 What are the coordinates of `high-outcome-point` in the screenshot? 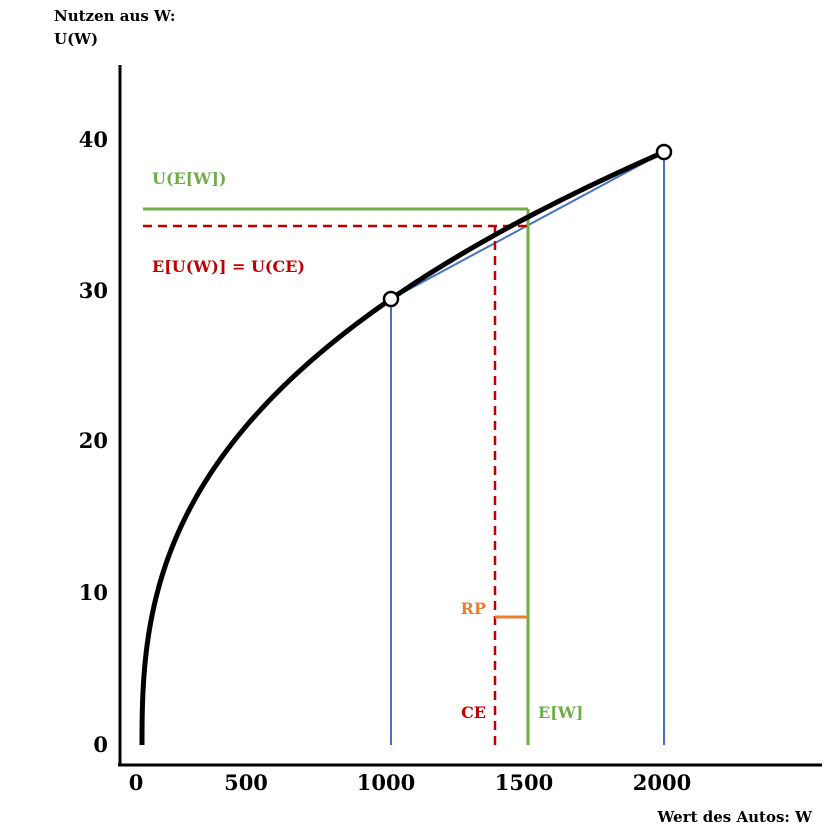 It's located at (664, 152).